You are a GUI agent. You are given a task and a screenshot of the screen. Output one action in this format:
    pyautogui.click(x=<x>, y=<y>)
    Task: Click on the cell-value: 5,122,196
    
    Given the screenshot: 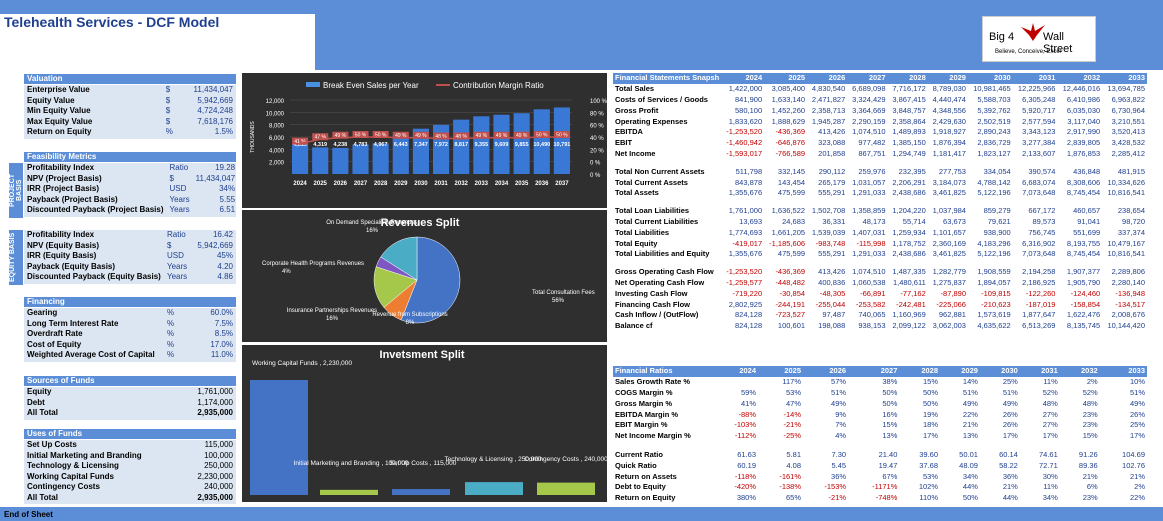 What is the action you would take?
    pyautogui.click(x=994, y=193)
    